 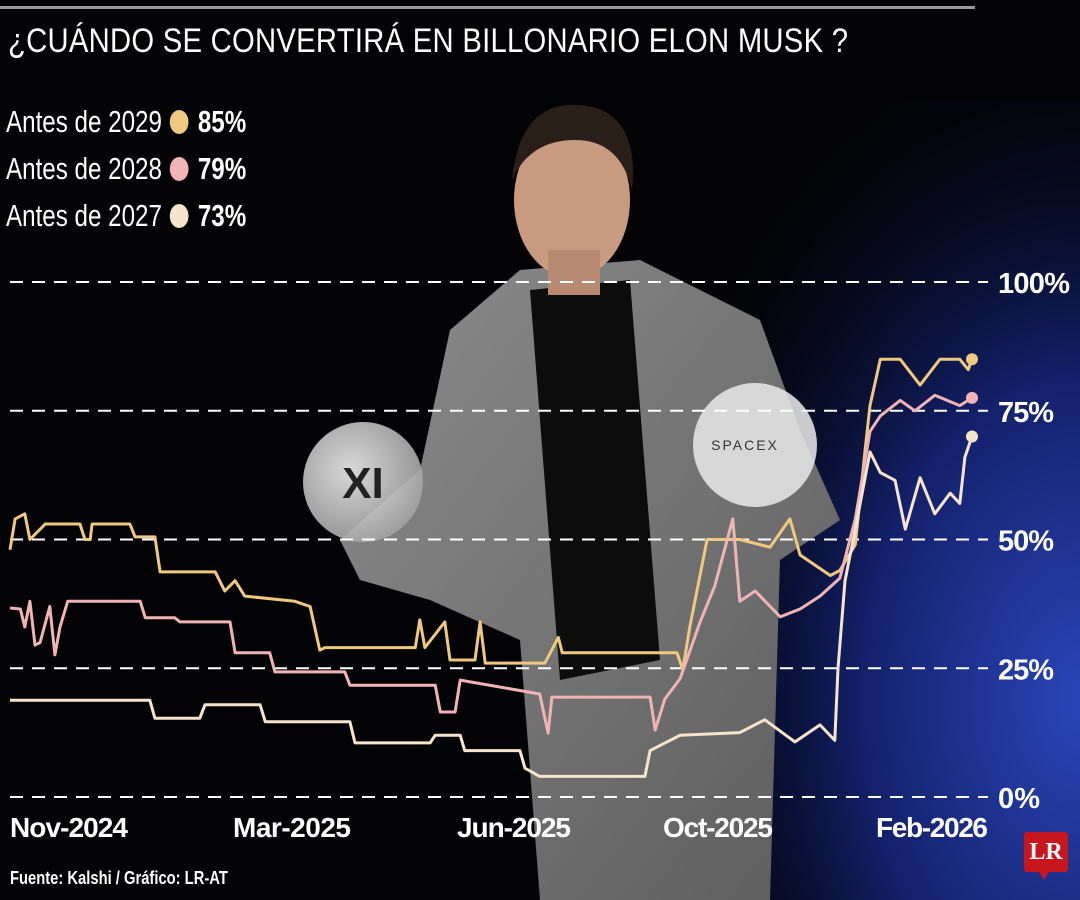 What do you see at coordinates (745, 445) in the screenshot?
I see `spacex-logo-text: SPACEX` at bounding box center [745, 445].